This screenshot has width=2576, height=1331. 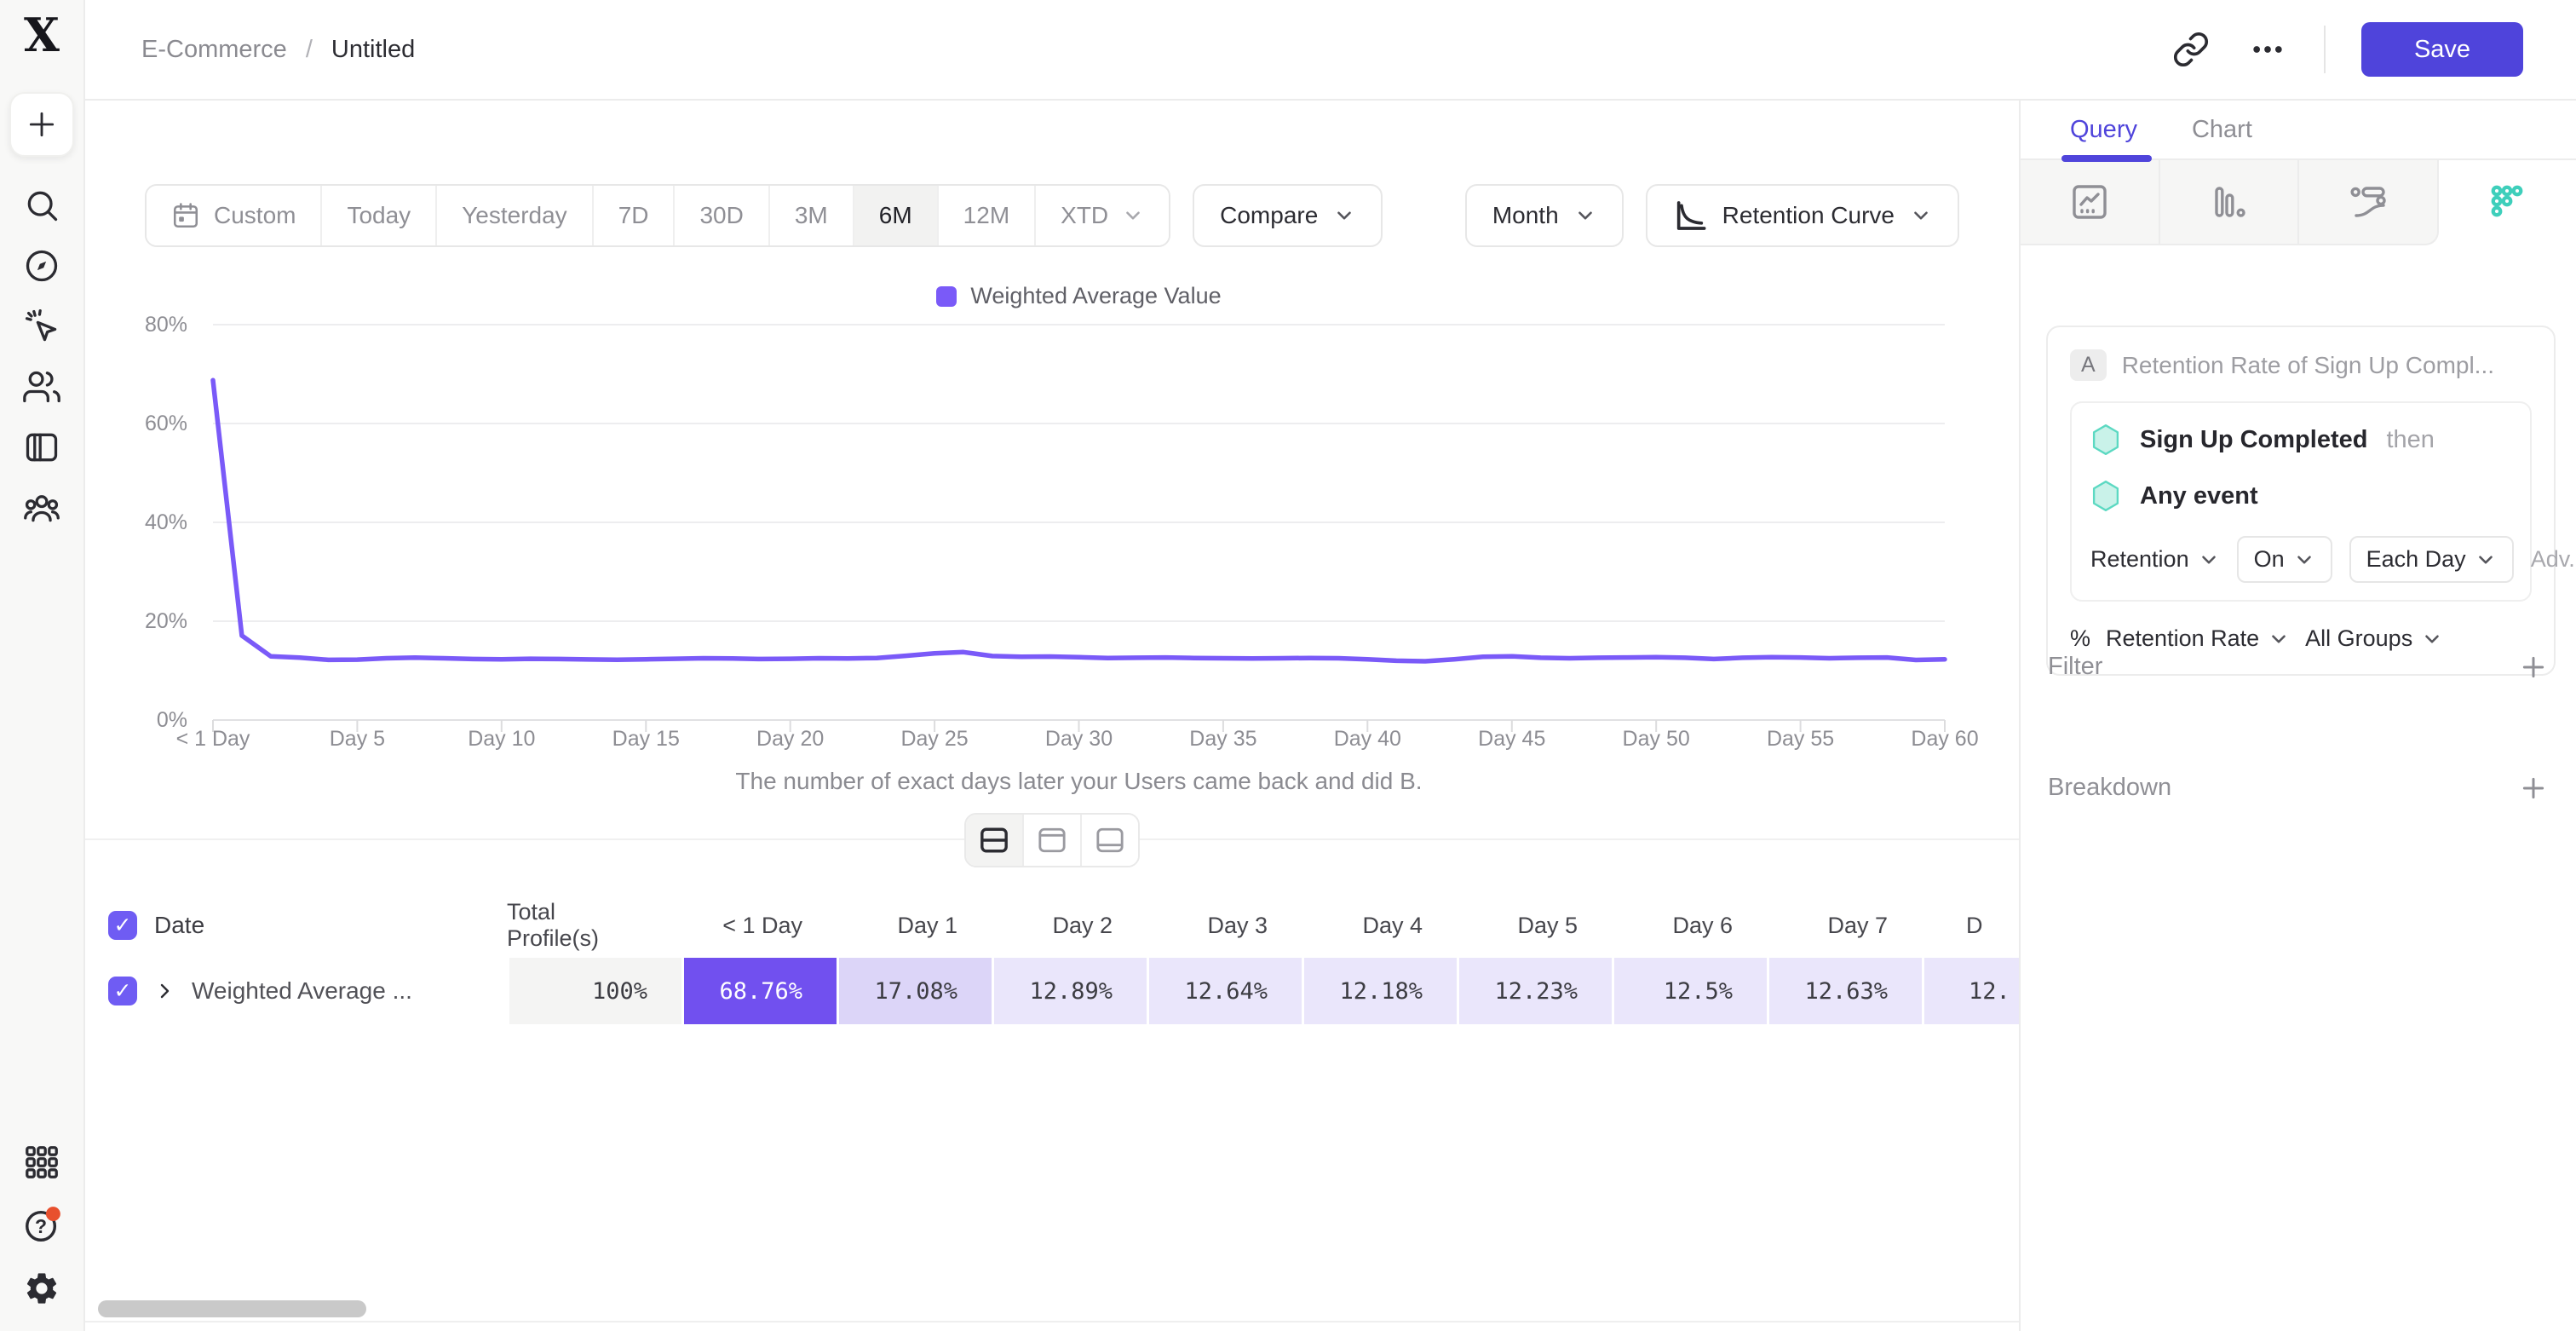 I want to click on chart-legend: Weighted Average Value, so click(x=1079, y=296).